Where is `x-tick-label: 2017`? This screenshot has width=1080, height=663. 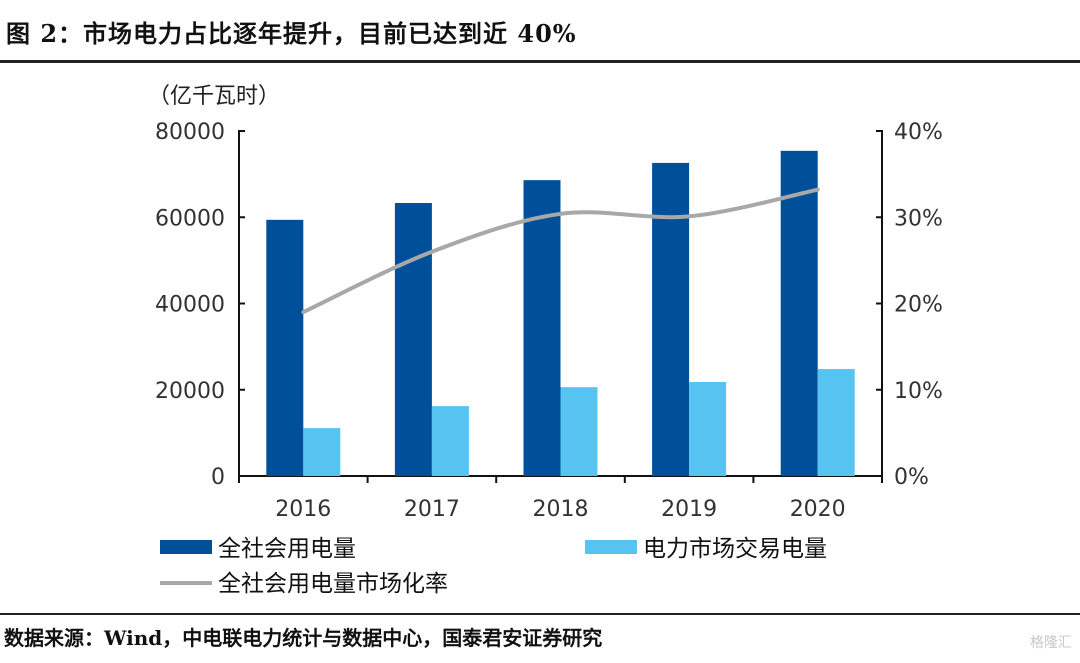
x-tick-label: 2017 is located at coordinates (432, 509).